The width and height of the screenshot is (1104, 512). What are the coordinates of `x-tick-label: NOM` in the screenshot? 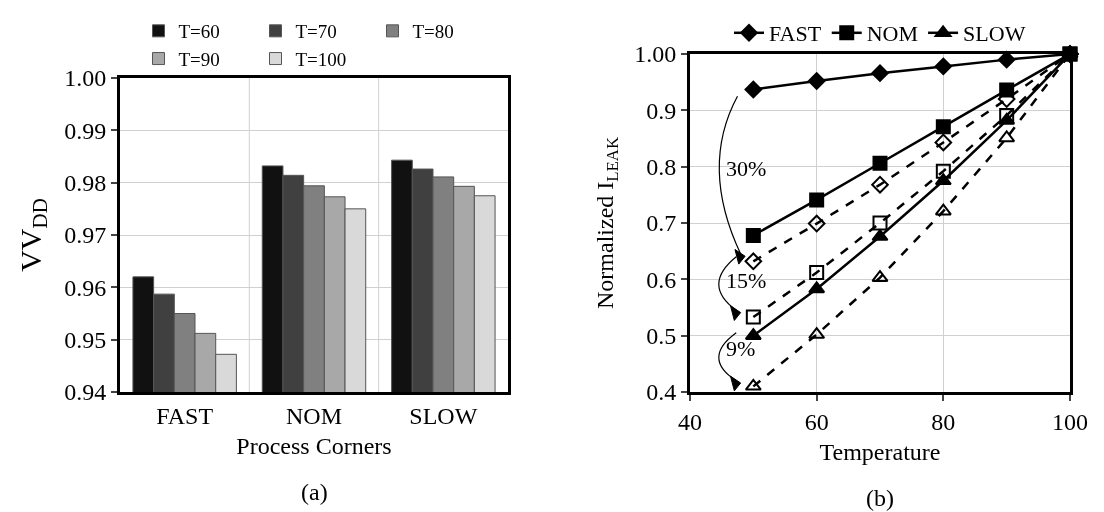 It's located at (314, 415).